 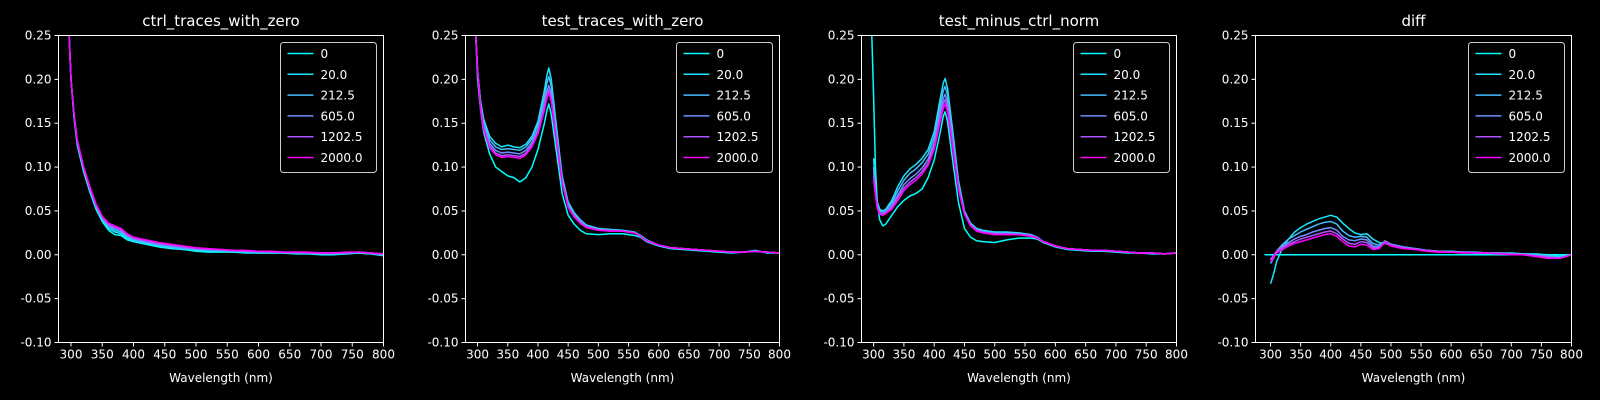 I want to click on chart-title: test_minus_ctrl_norm, so click(x=1019, y=21).